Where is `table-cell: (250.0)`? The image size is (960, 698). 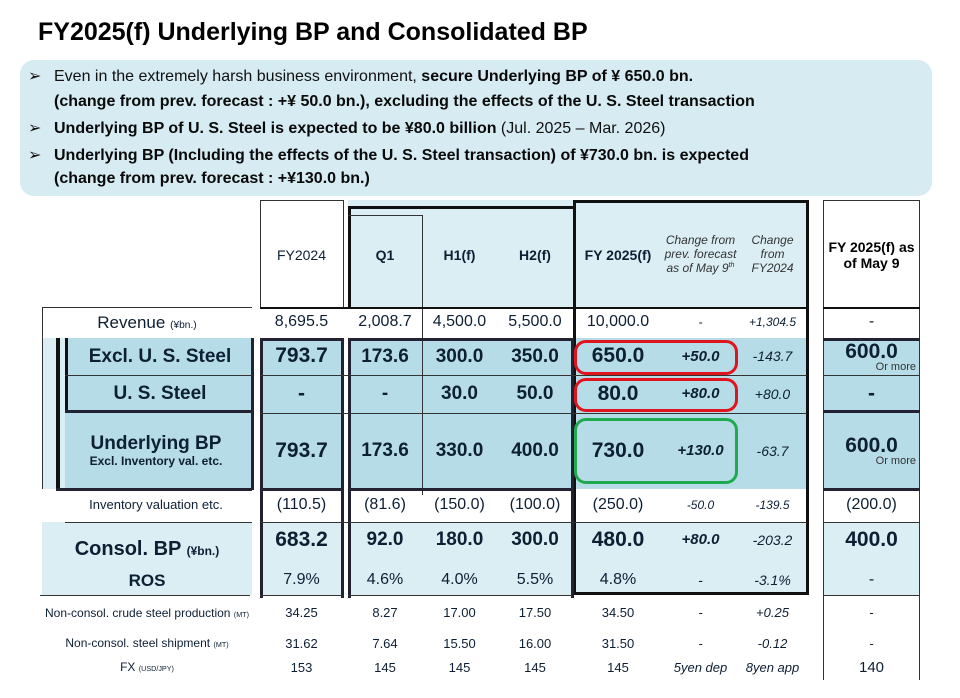 table-cell: (250.0) is located at coordinates (618, 505).